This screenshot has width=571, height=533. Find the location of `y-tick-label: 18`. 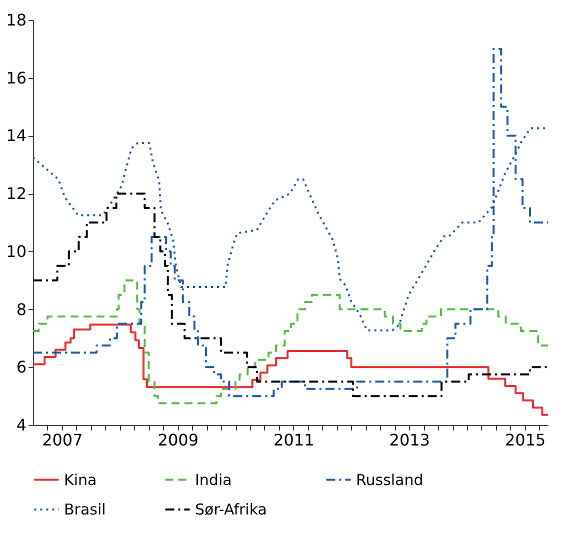

y-tick-label: 18 is located at coordinates (16, 20).